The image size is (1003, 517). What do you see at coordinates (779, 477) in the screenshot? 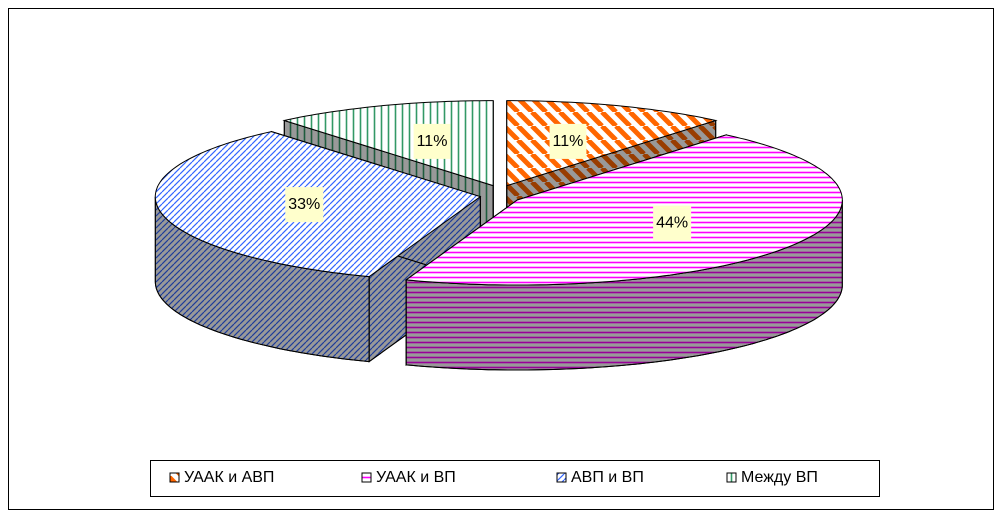
I see `legend-label: Между ВП` at bounding box center [779, 477].